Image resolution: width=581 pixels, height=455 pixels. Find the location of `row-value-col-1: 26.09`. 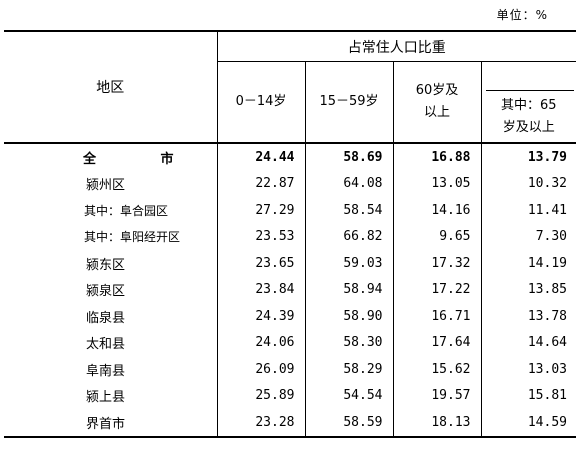

row-value-col-1: 26.09 is located at coordinates (261, 369).